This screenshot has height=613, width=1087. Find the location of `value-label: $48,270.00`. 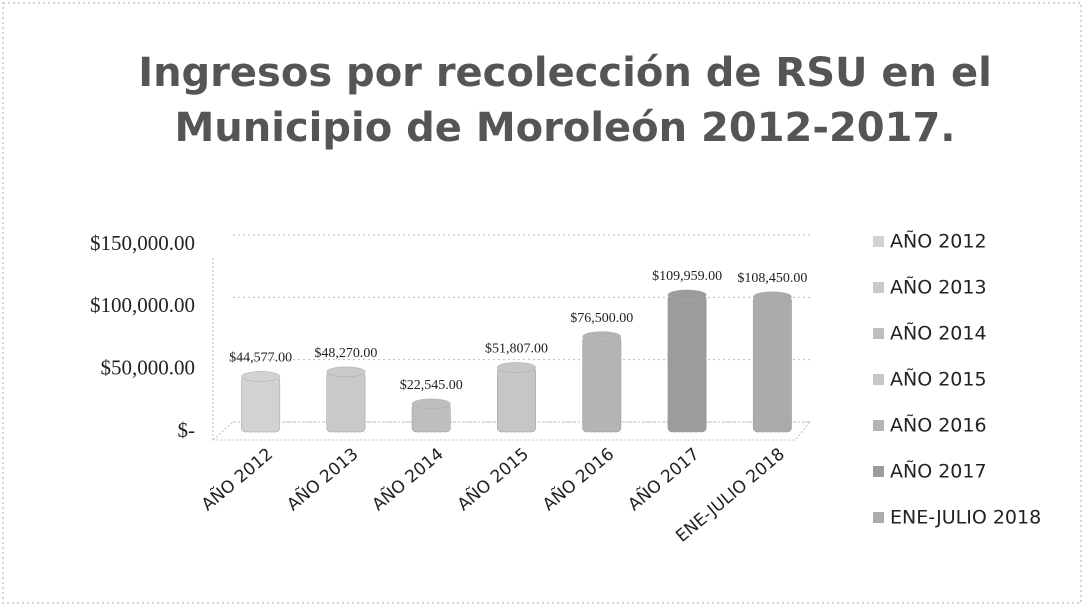

value-label: $48,270.00 is located at coordinates (345, 353).